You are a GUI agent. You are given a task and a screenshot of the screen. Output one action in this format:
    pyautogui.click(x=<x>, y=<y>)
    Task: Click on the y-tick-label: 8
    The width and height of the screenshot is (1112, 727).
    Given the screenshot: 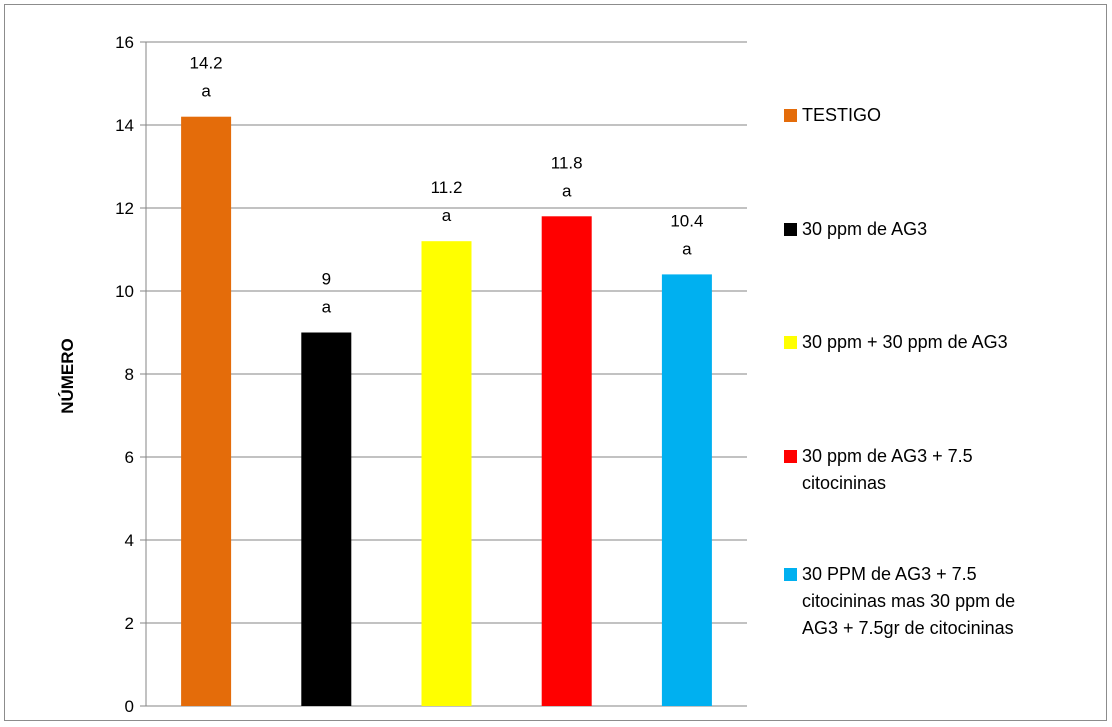 What is the action you would take?
    pyautogui.click(x=129, y=374)
    